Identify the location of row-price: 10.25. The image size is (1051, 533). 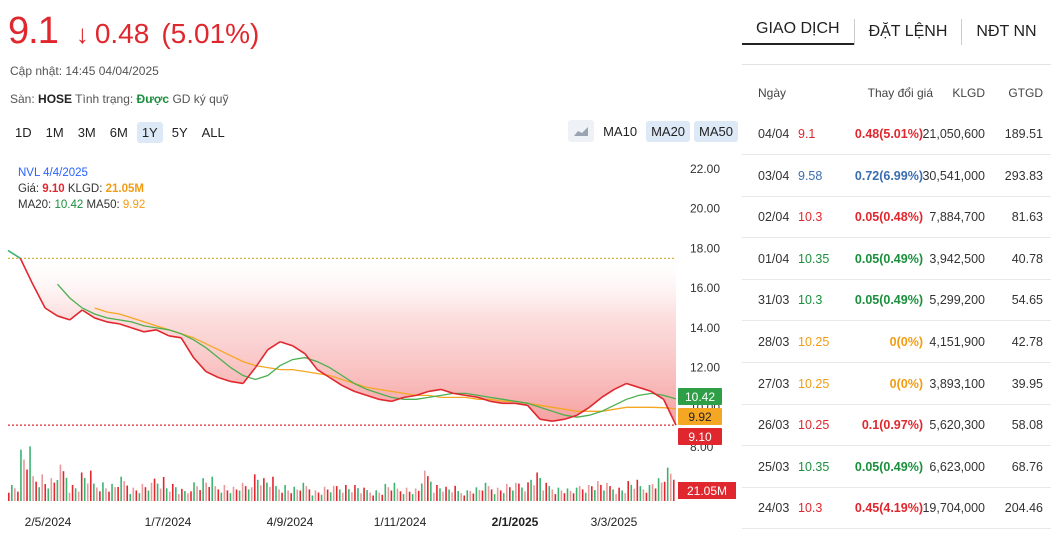
(814, 383).